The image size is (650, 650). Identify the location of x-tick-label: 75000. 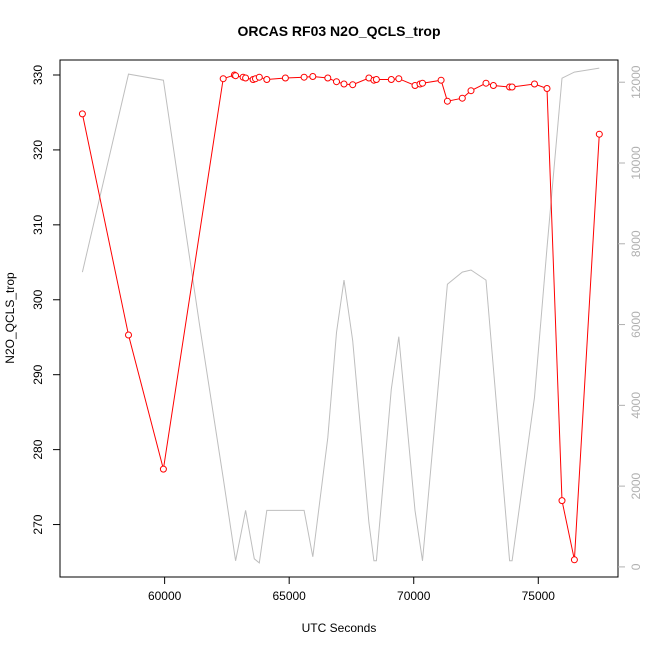
(539, 596).